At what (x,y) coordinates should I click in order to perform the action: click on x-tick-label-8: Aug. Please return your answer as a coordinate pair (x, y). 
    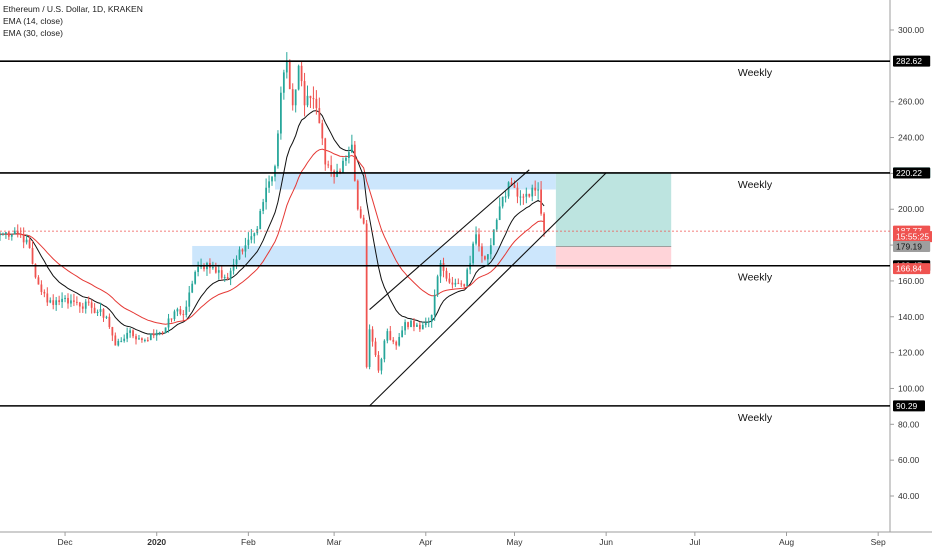
    Looking at the image, I should click on (786, 542).